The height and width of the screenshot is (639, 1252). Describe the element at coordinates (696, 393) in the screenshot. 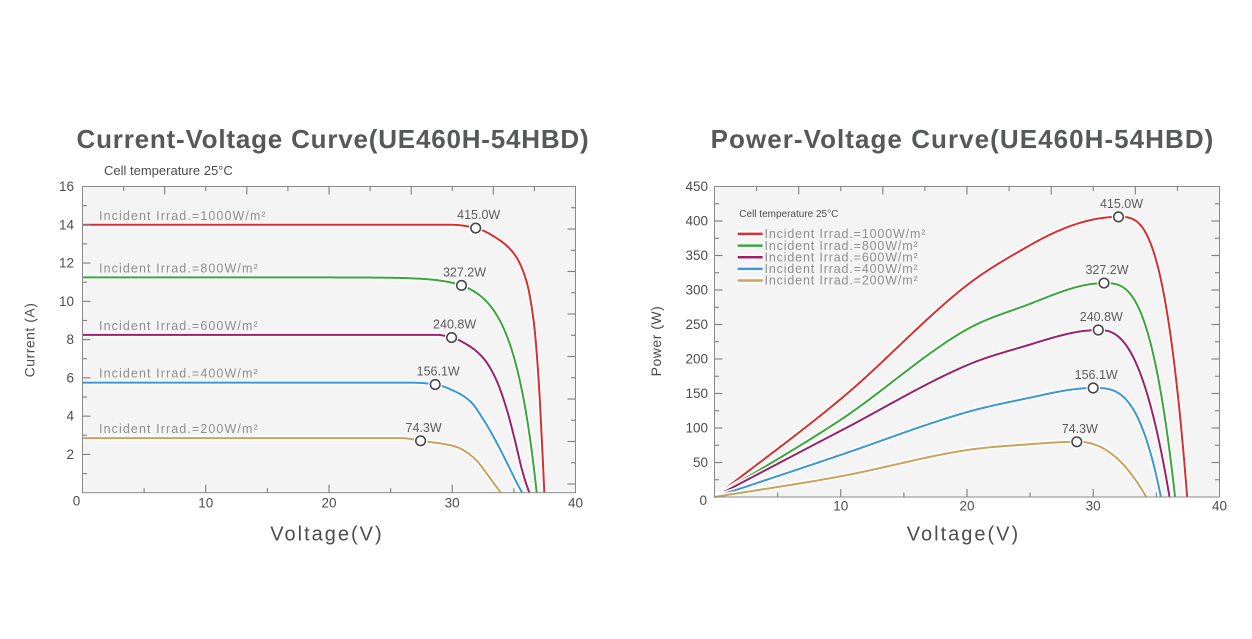

I see `svg-text: 150` at that location.